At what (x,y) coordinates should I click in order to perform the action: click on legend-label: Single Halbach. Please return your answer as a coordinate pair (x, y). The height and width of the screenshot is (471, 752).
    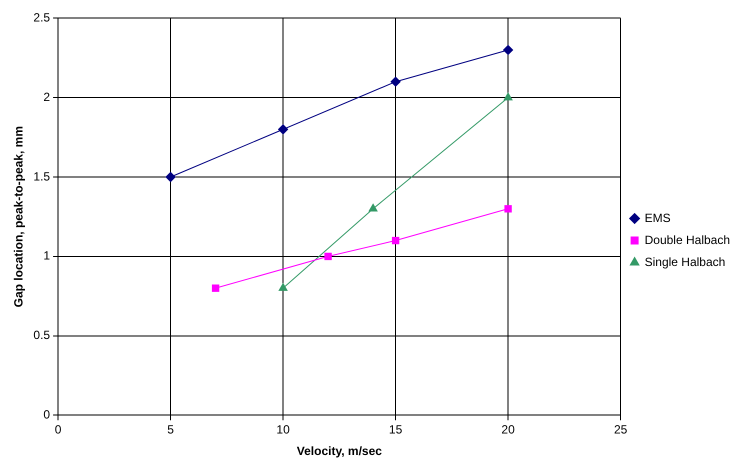
    Looking at the image, I should click on (685, 261).